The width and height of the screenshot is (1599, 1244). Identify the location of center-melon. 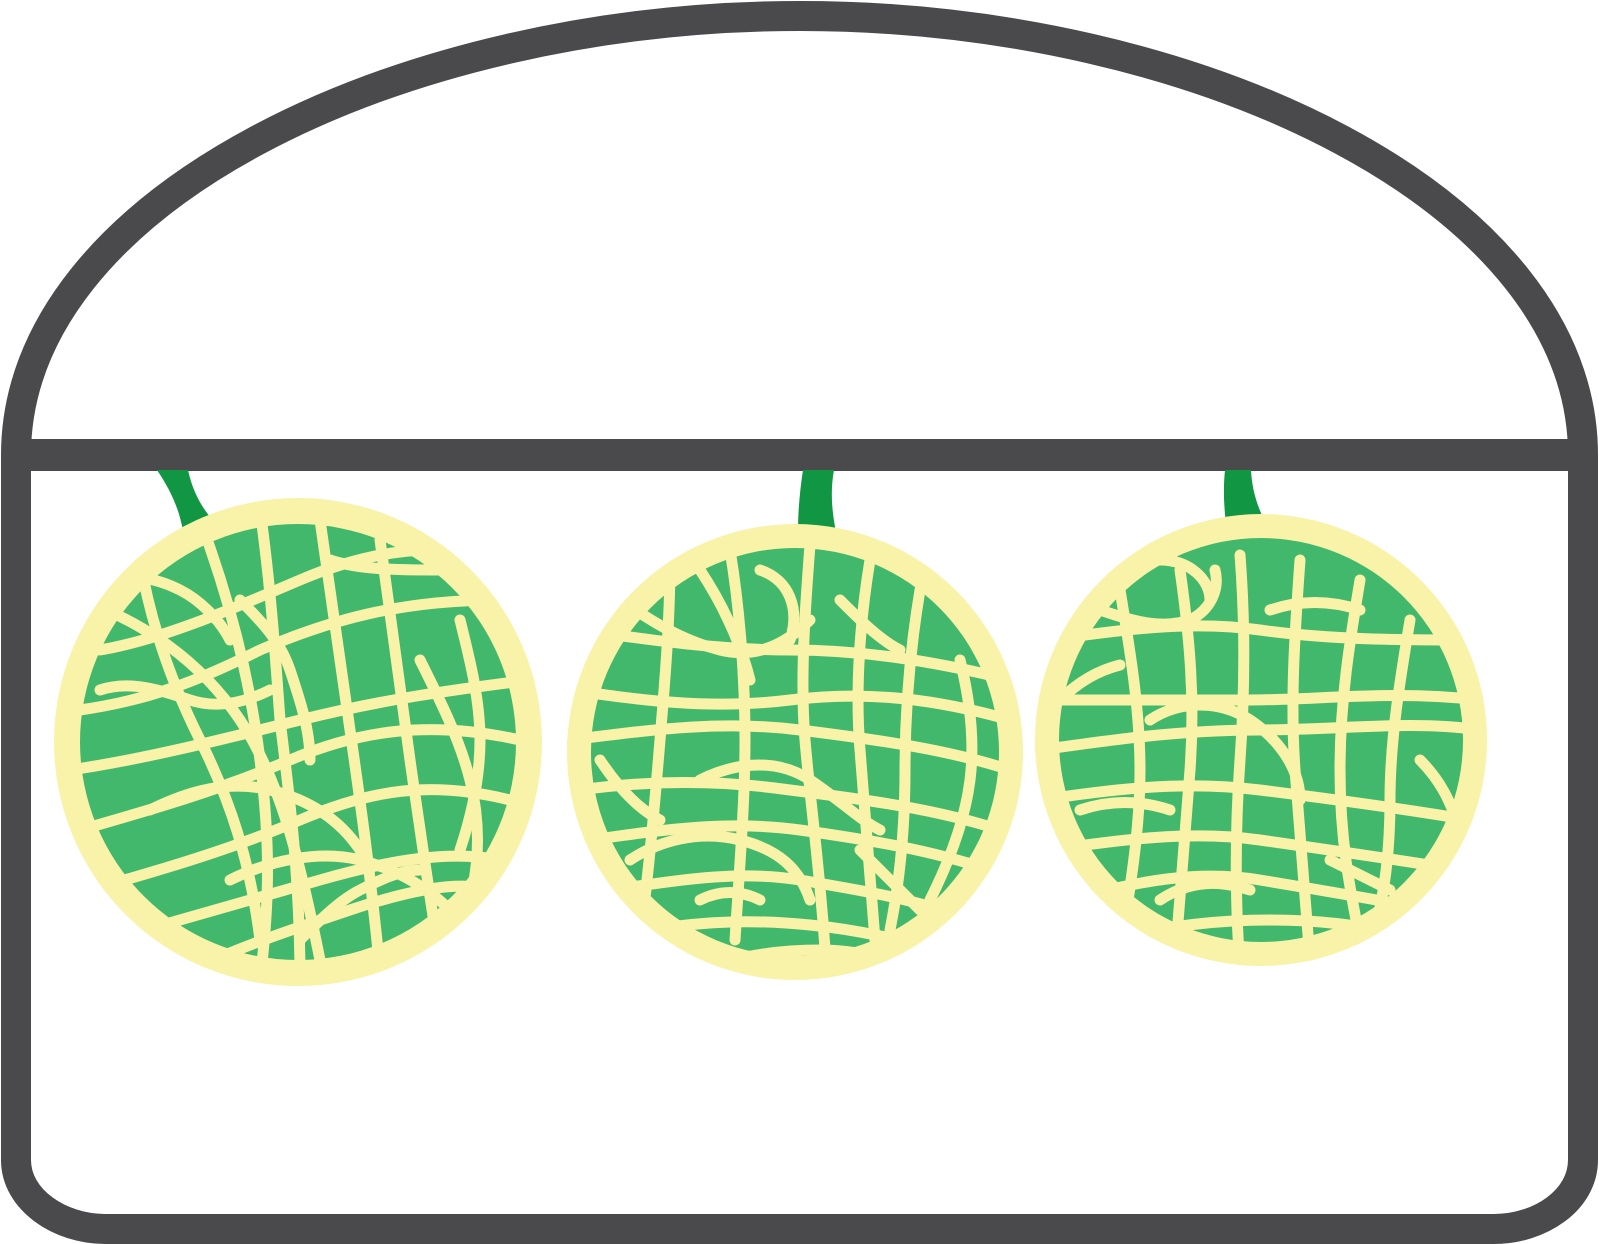
(795, 725).